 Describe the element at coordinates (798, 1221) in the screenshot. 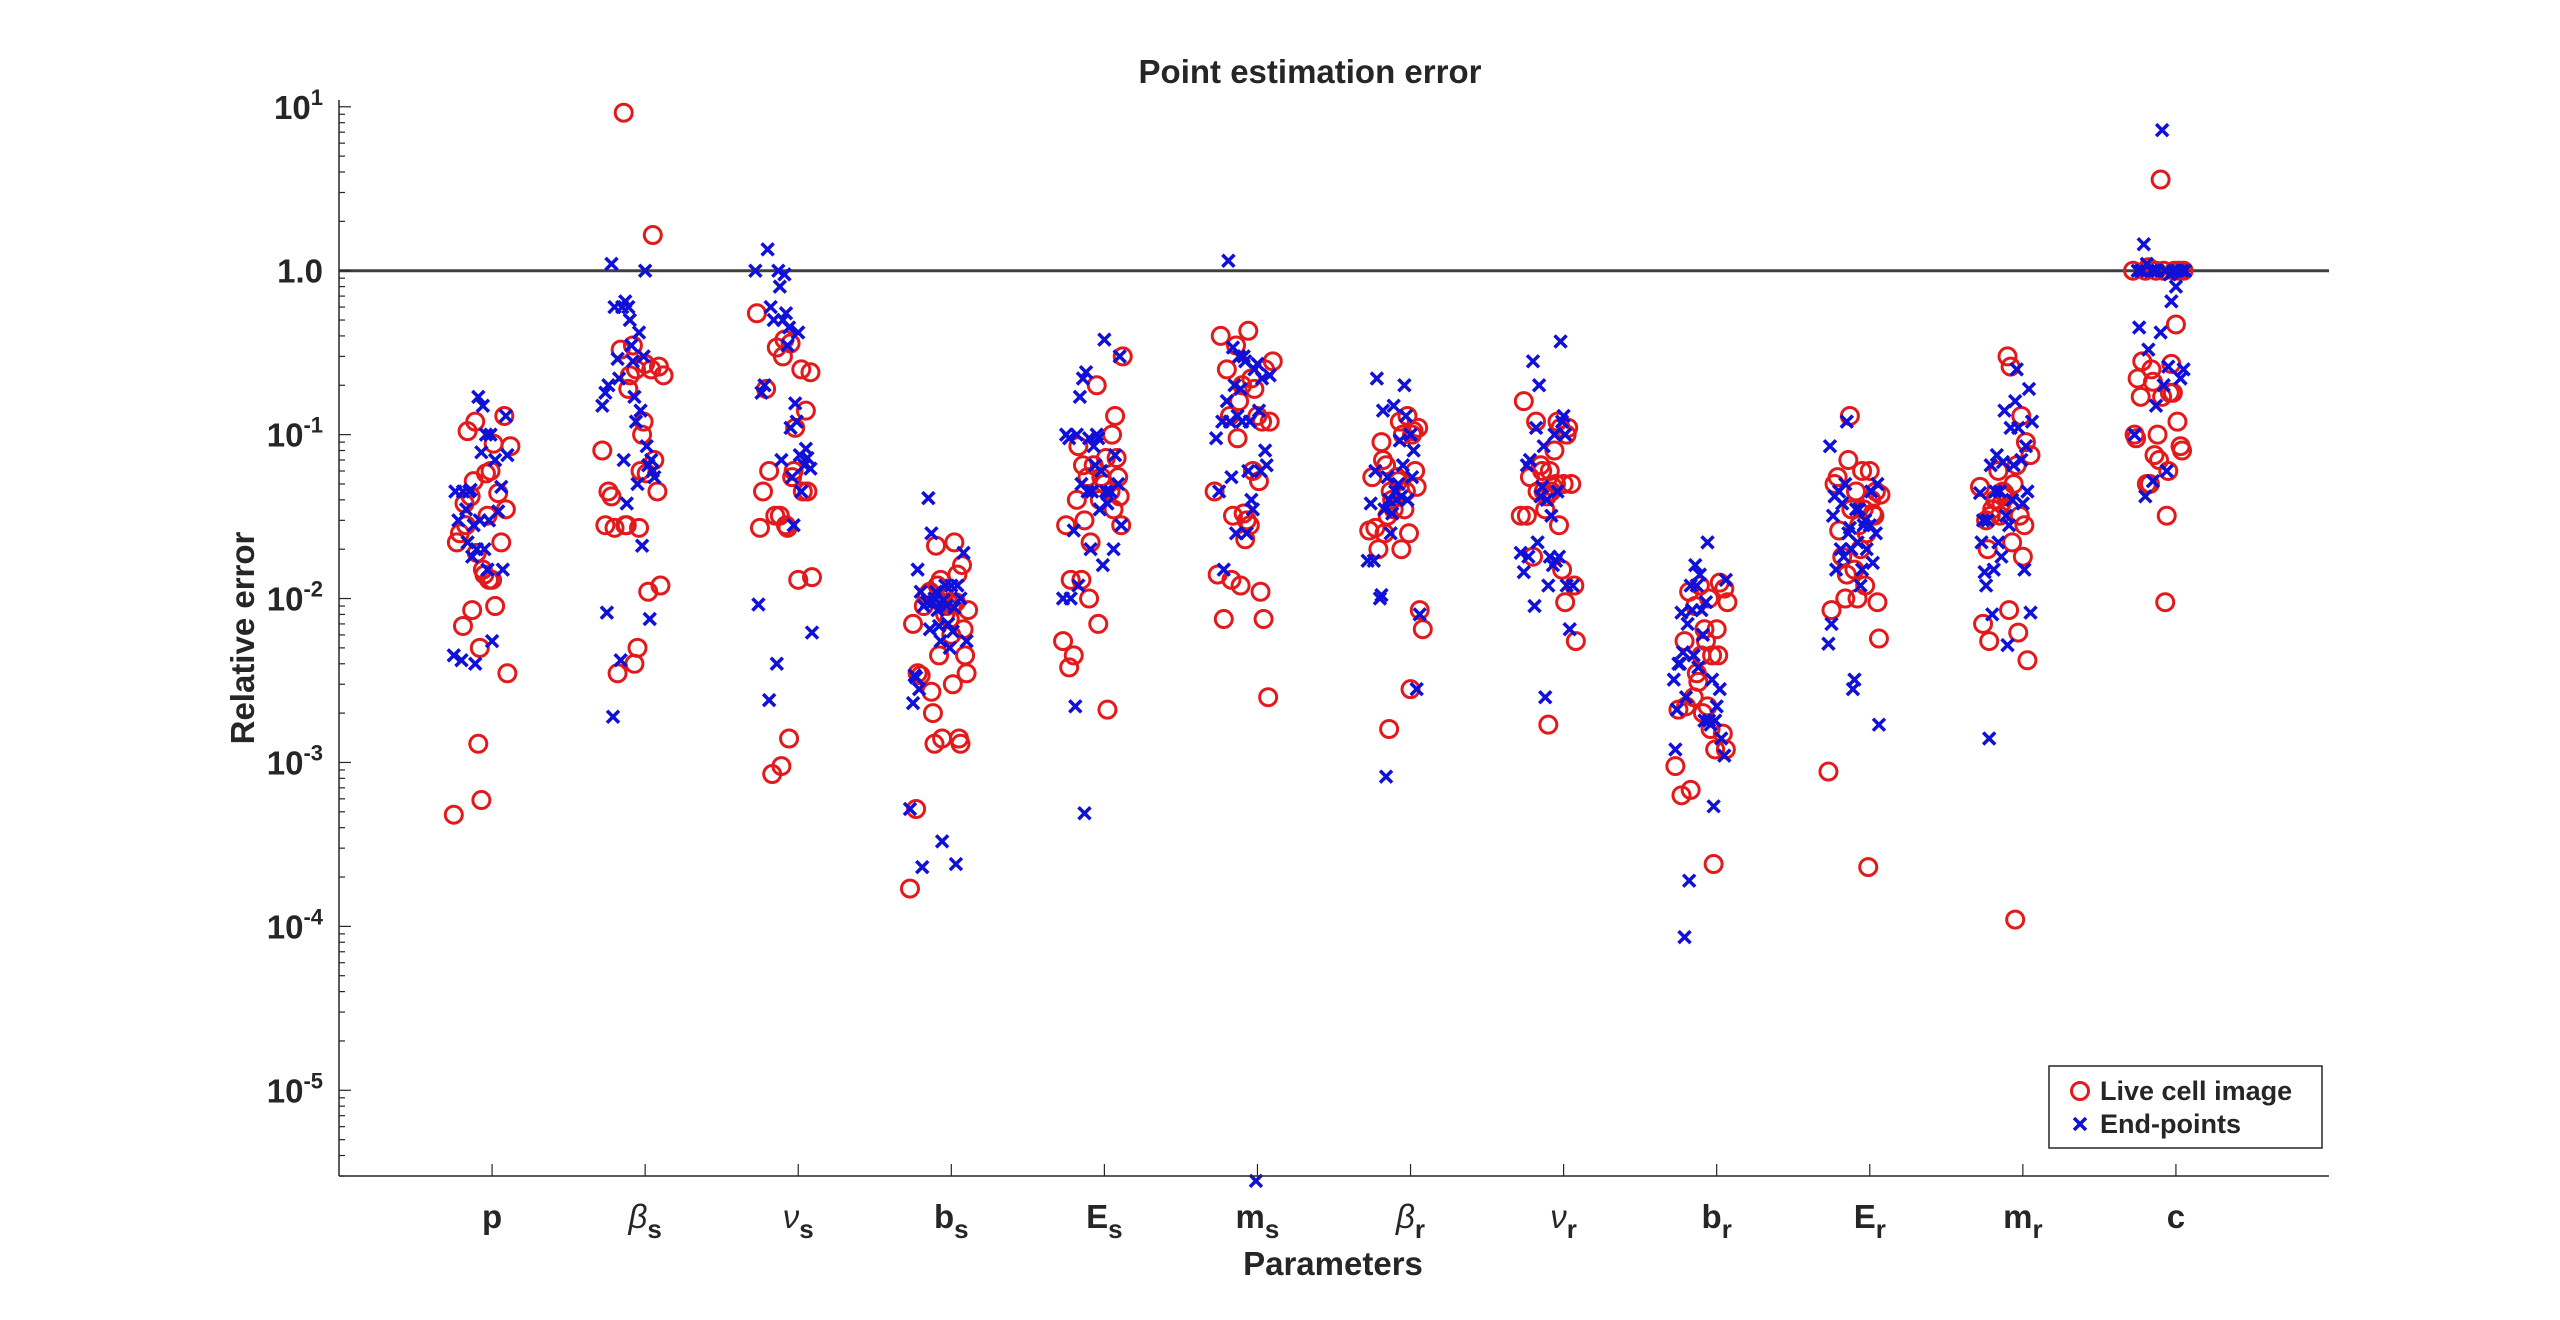

I see `x-tick-label: νs` at that location.